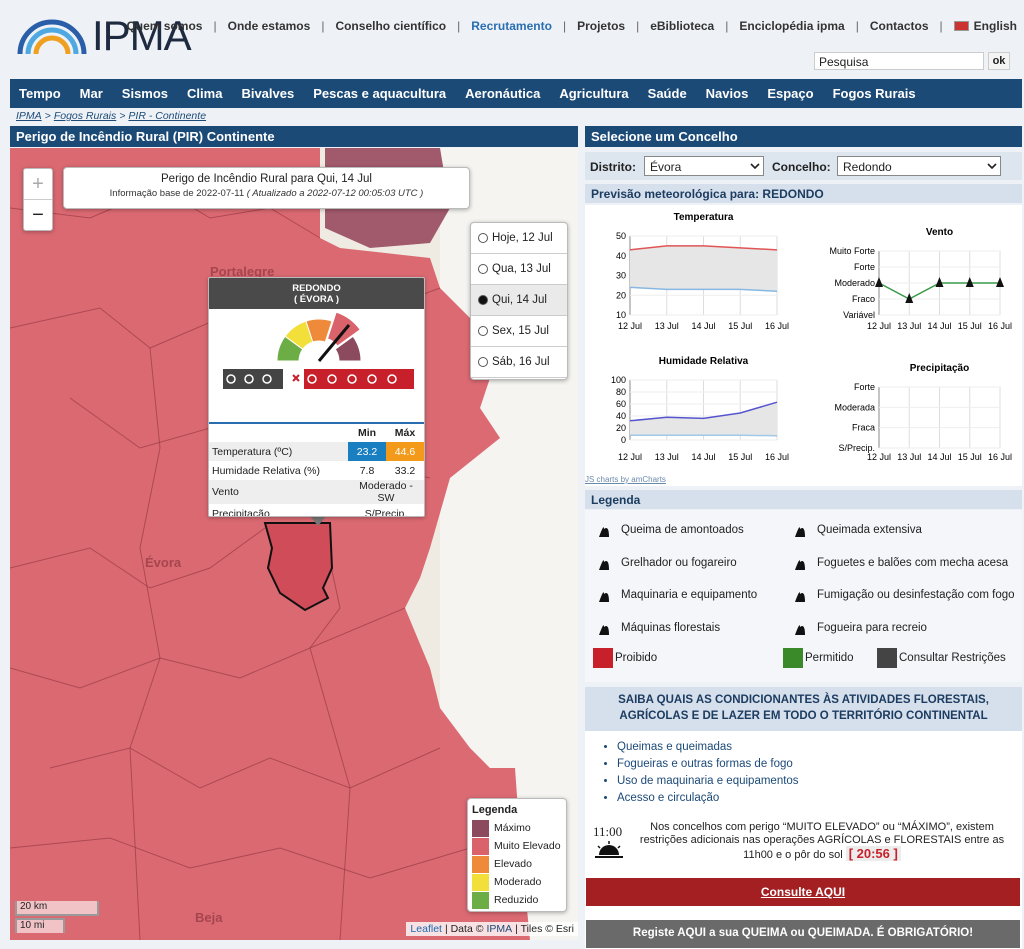 The image size is (1024, 949). What do you see at coordinates (298, 567) in the screenshot?
I see `selected-council` at bounding box center [298, 567].